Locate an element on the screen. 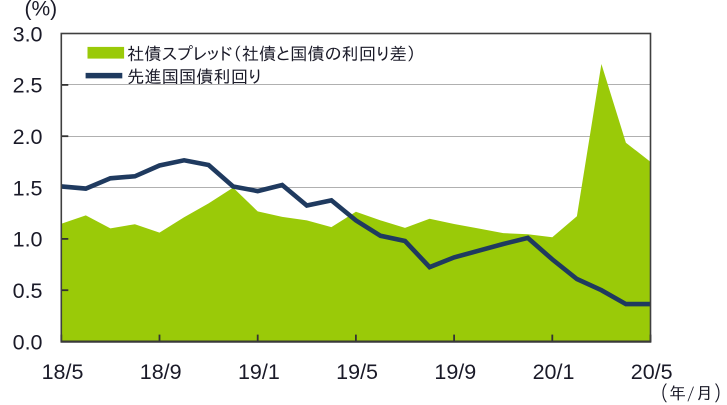  svg-text: 18/5 is located at coordinates (63, 372).